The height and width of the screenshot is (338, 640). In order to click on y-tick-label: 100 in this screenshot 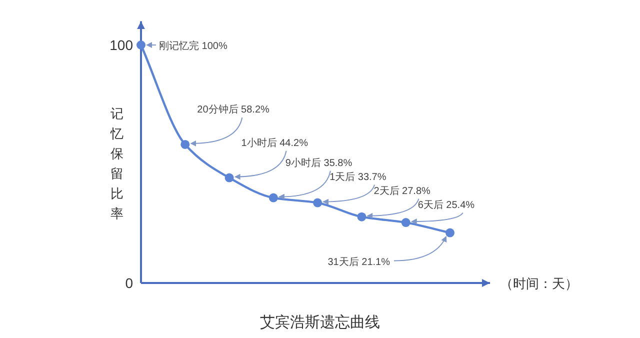, I will do `click(122, 45)`.